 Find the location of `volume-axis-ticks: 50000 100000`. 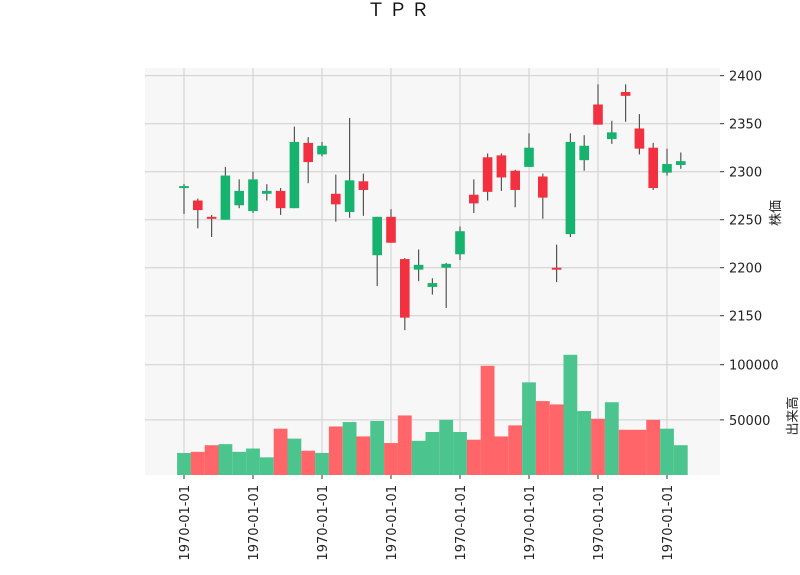

volume-axis-ticks: 50000 100000 is located at coordinates (749, 394).